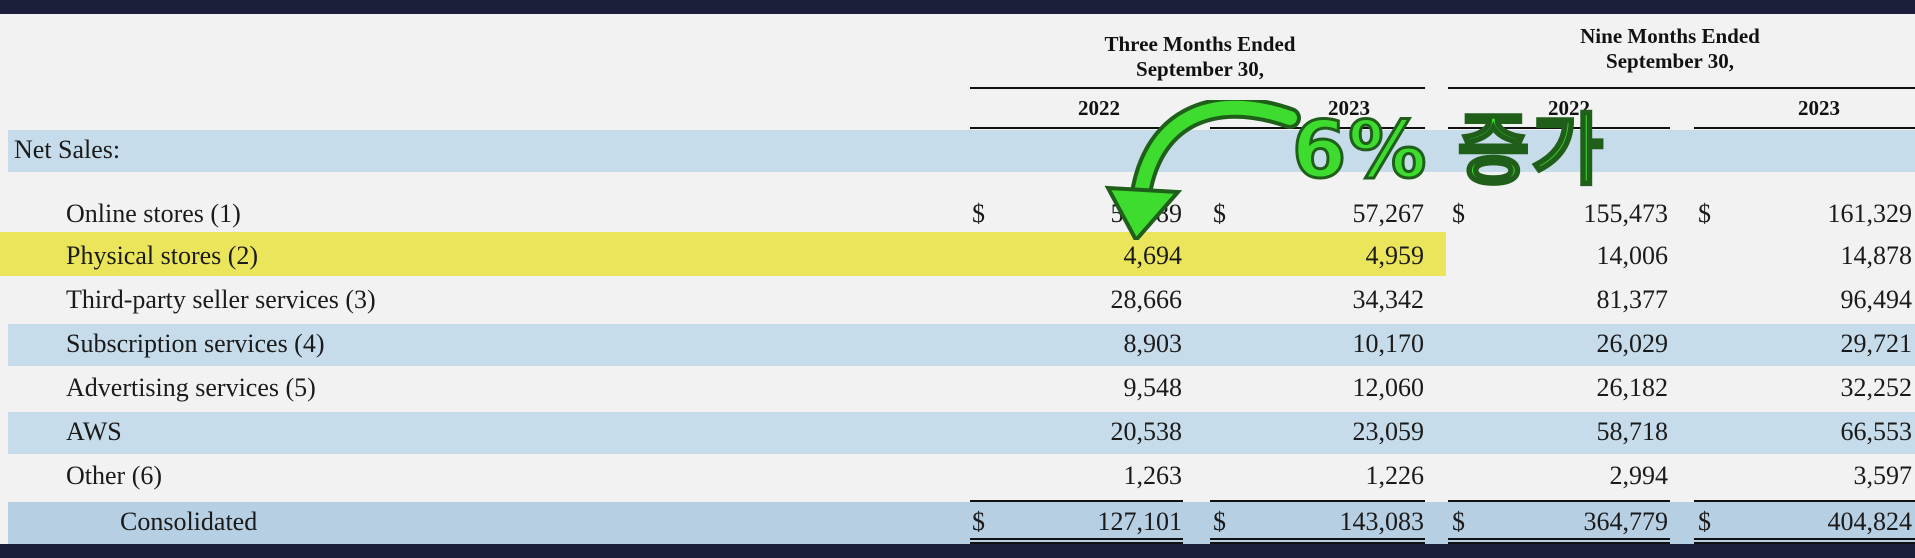  What do you see at coordinates (1146, 431) in the screenshot?
I see `row-value-col-1: 20,538` at bounding box center [1146, 431].